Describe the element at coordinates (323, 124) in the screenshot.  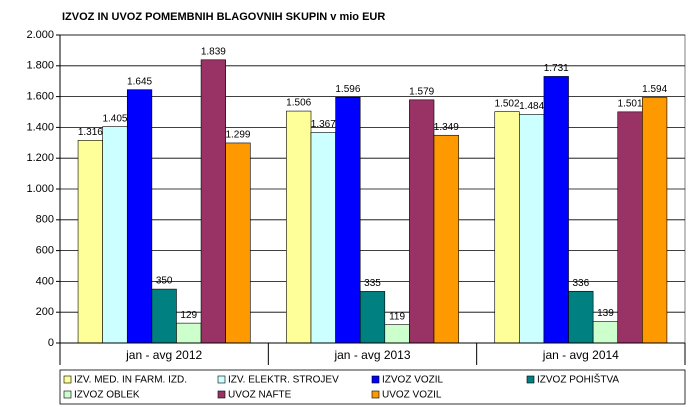
I see `value-label: 1.367` at that location.